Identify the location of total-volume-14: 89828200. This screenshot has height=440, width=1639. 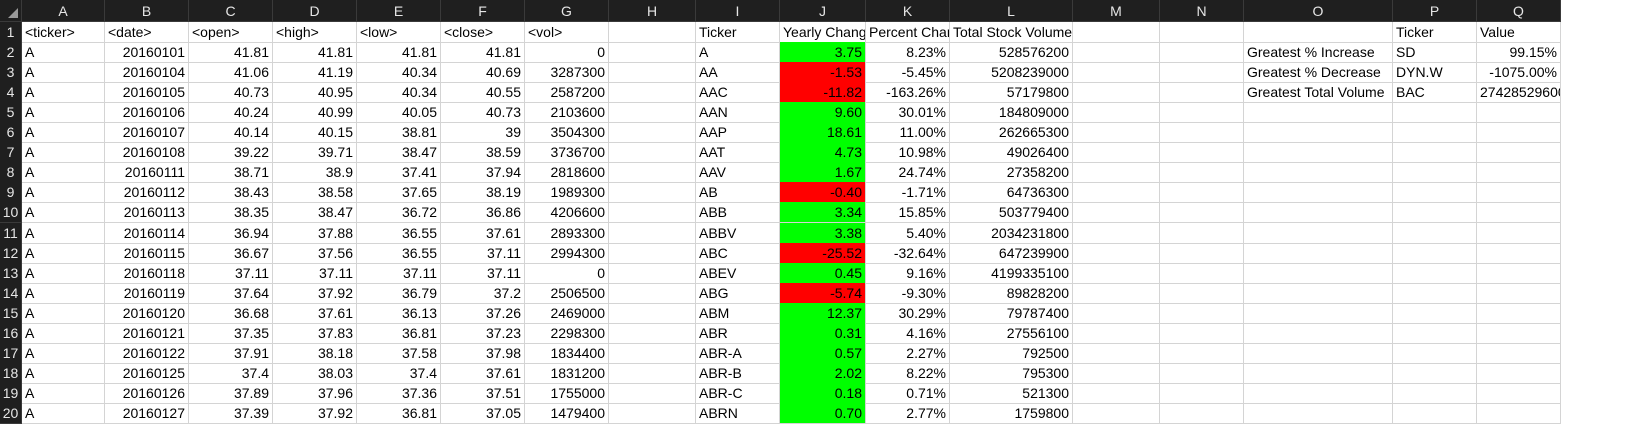
(1011, 293).